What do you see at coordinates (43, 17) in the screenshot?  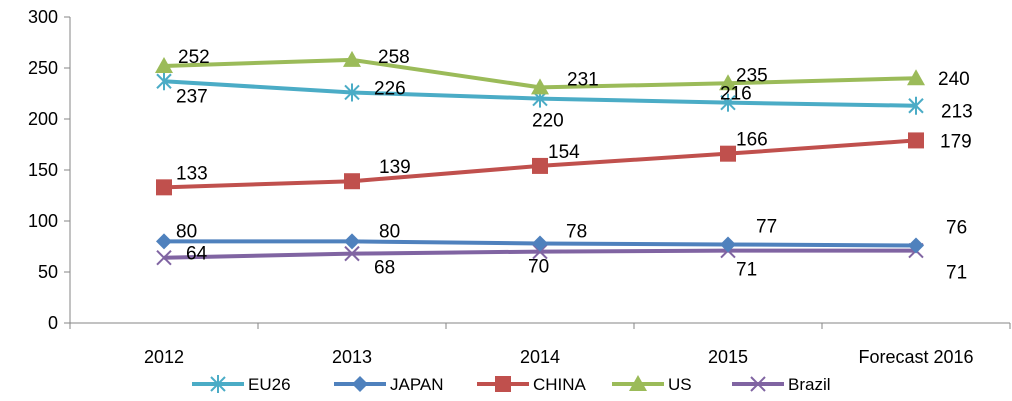 I see `y-tick-label: 300` at bounding box center [43, 17].